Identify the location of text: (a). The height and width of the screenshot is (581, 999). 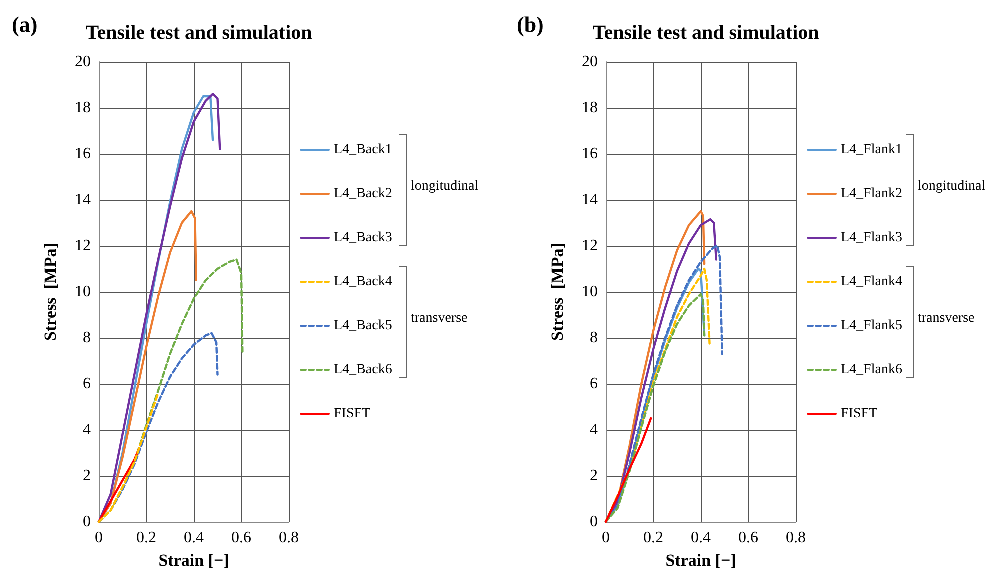
(25, 25).